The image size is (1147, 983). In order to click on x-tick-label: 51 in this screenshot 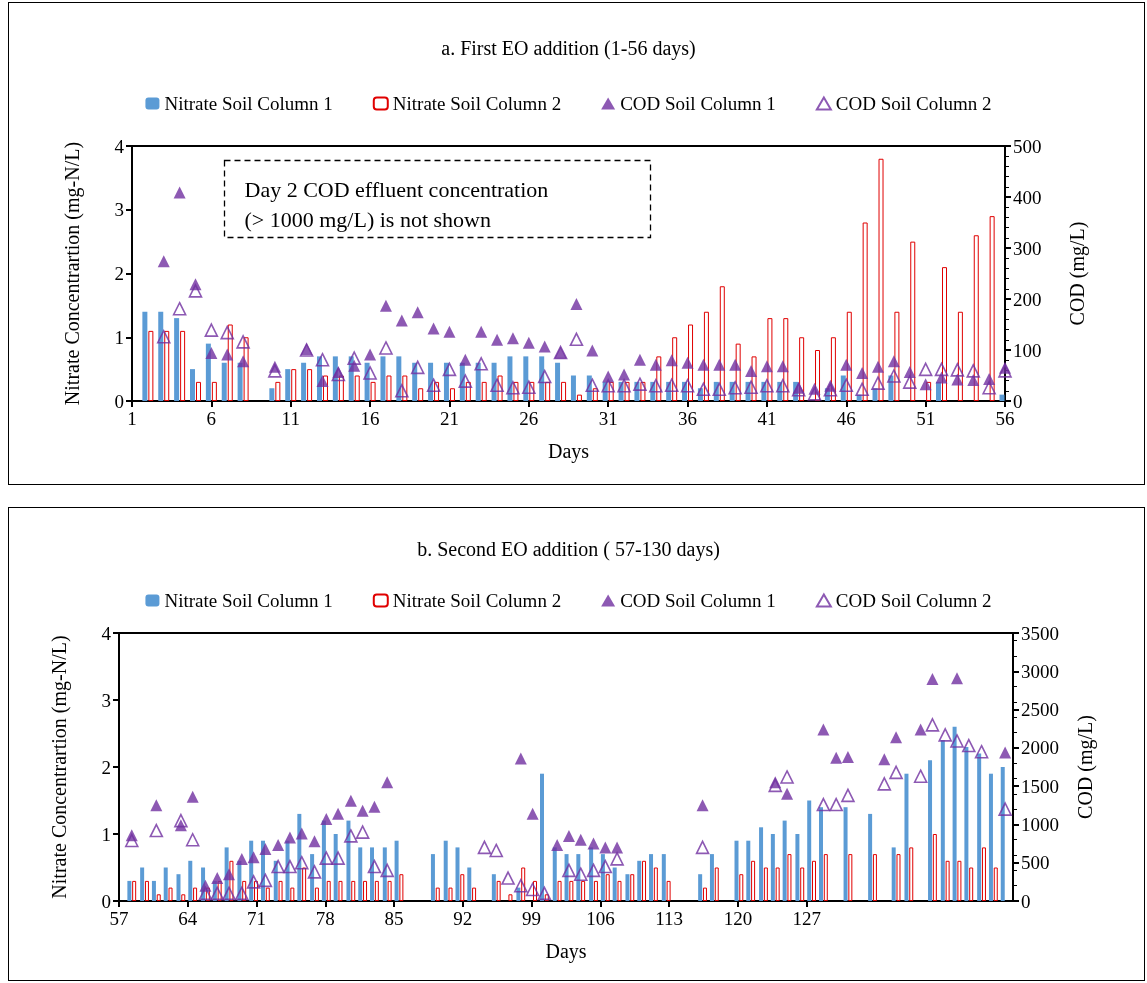, I will do `click(926, 418)`.